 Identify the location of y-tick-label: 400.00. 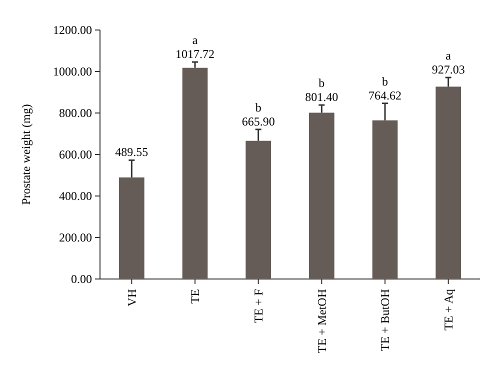
(75, 196).